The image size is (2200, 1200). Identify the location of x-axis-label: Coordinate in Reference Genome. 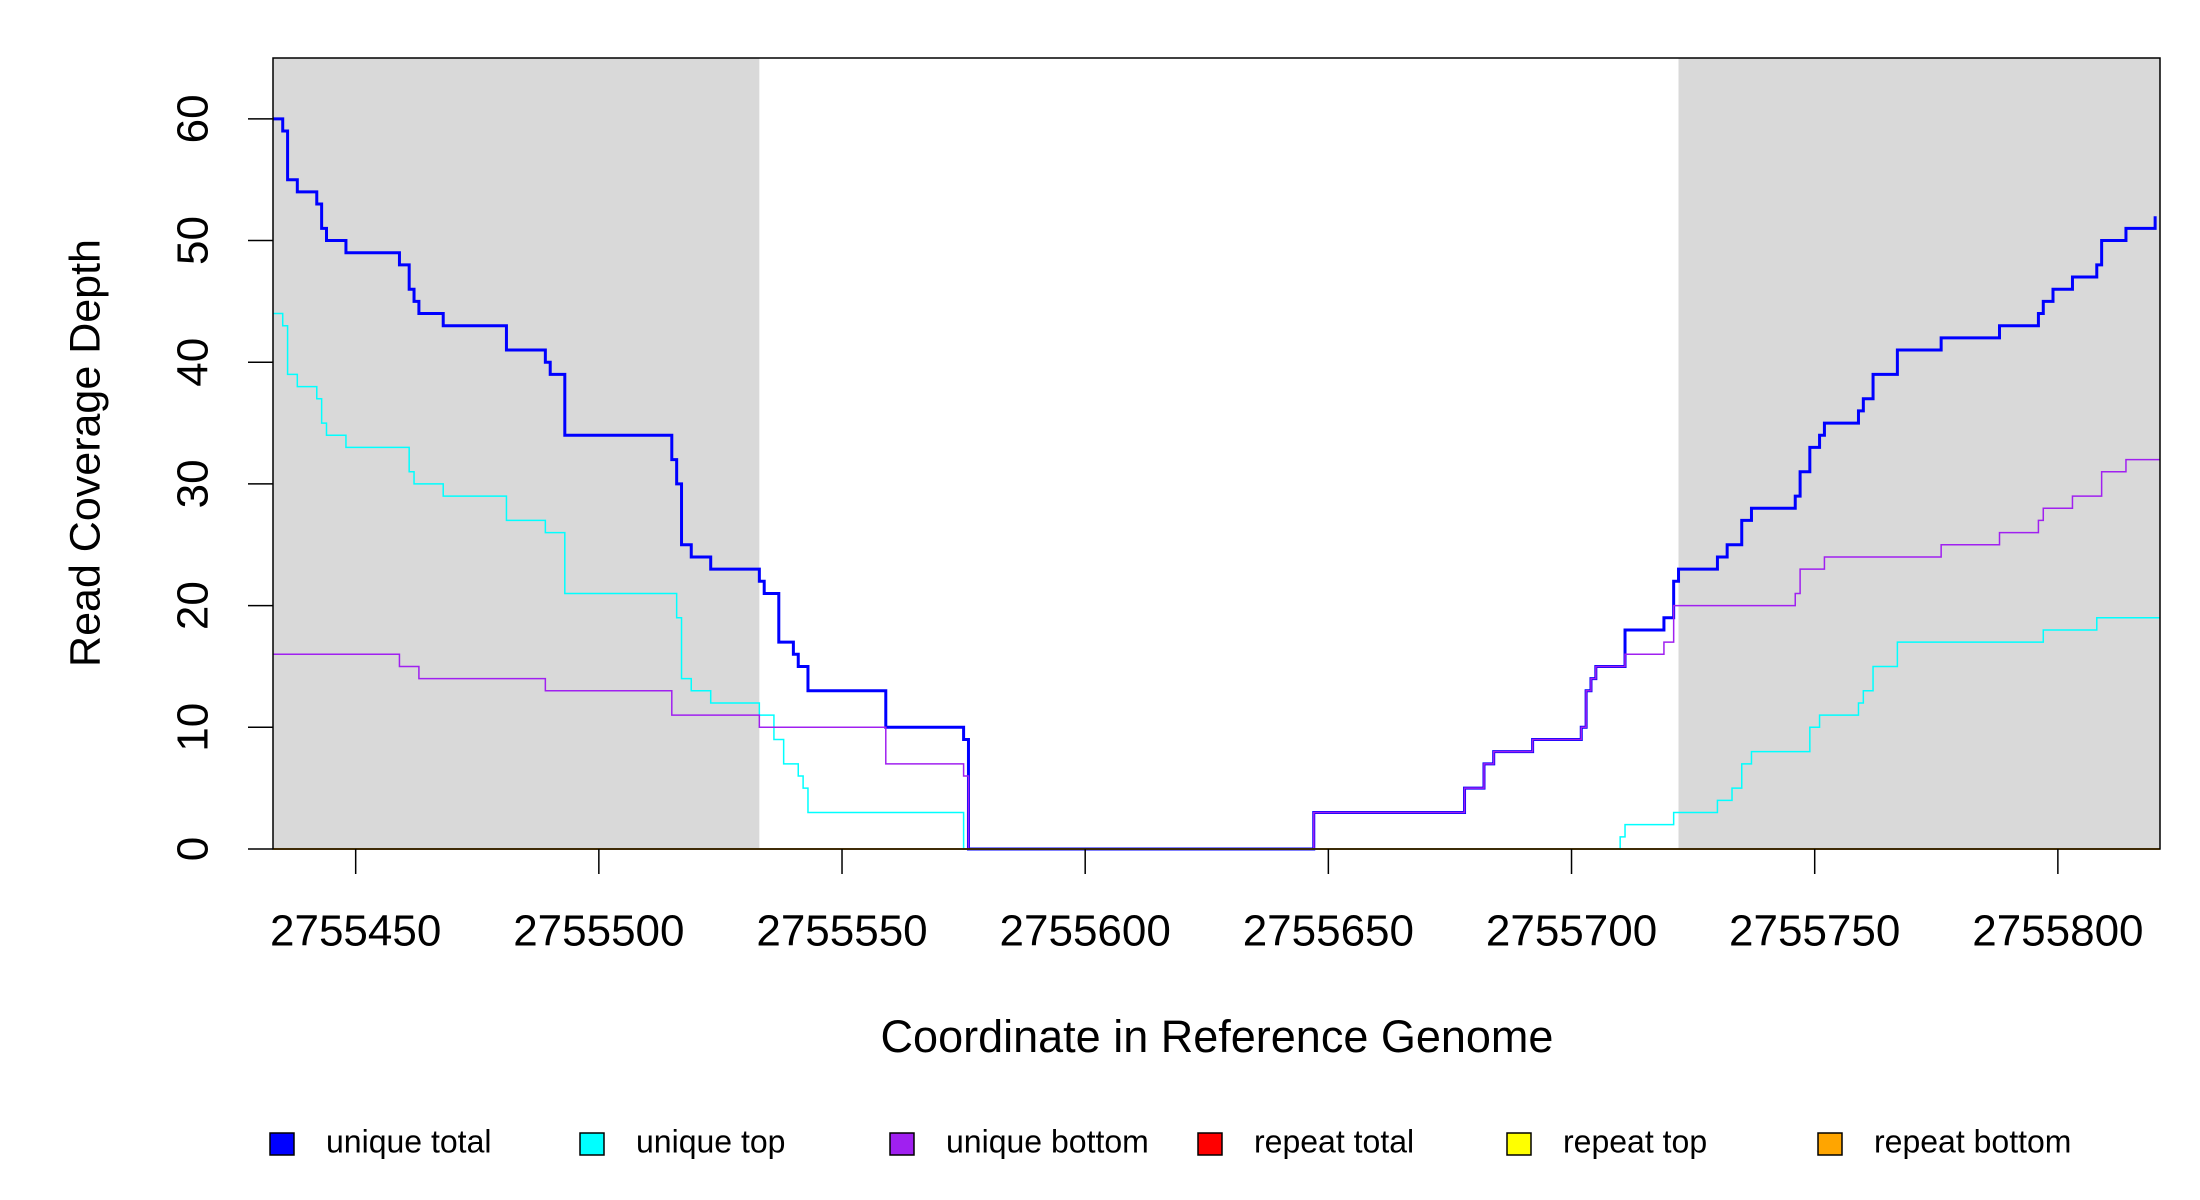
(1217, 1036).